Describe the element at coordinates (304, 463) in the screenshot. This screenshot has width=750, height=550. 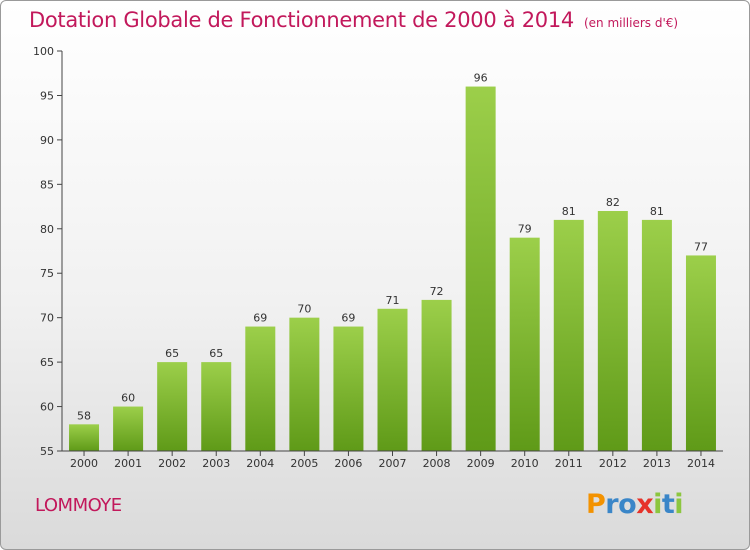
I see `x-tick-label: 2005` at that location.